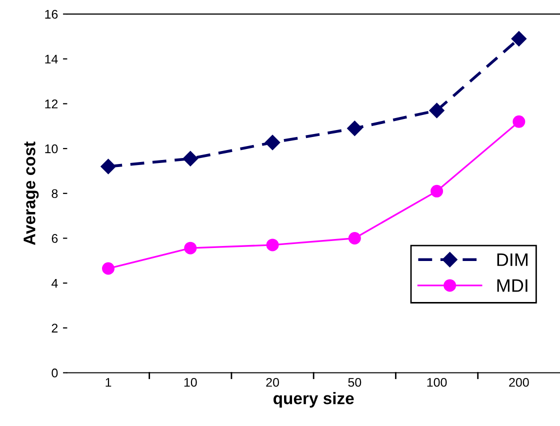 Image resolution: width=560 pixels, height=426 pixels. Describe the element at coordinates (55, 238) in the screenshot. I see `y-tick-label: 6` at that location.